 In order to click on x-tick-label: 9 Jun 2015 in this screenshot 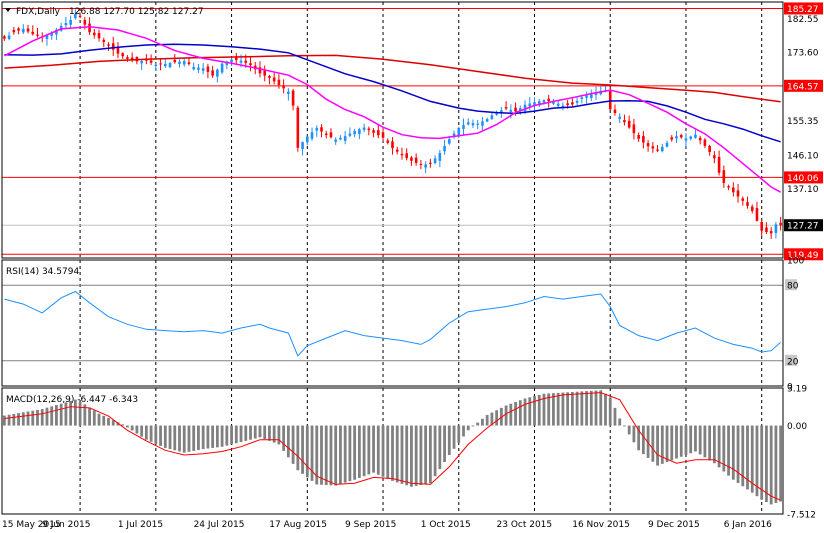, I will do `click(66, 525)`.